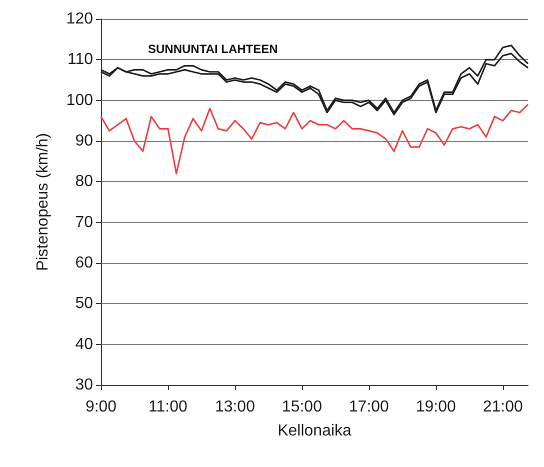 The height and width of the screenshot is (467, 544). I want to click on y-tick-label: 80, so click(84, 181).